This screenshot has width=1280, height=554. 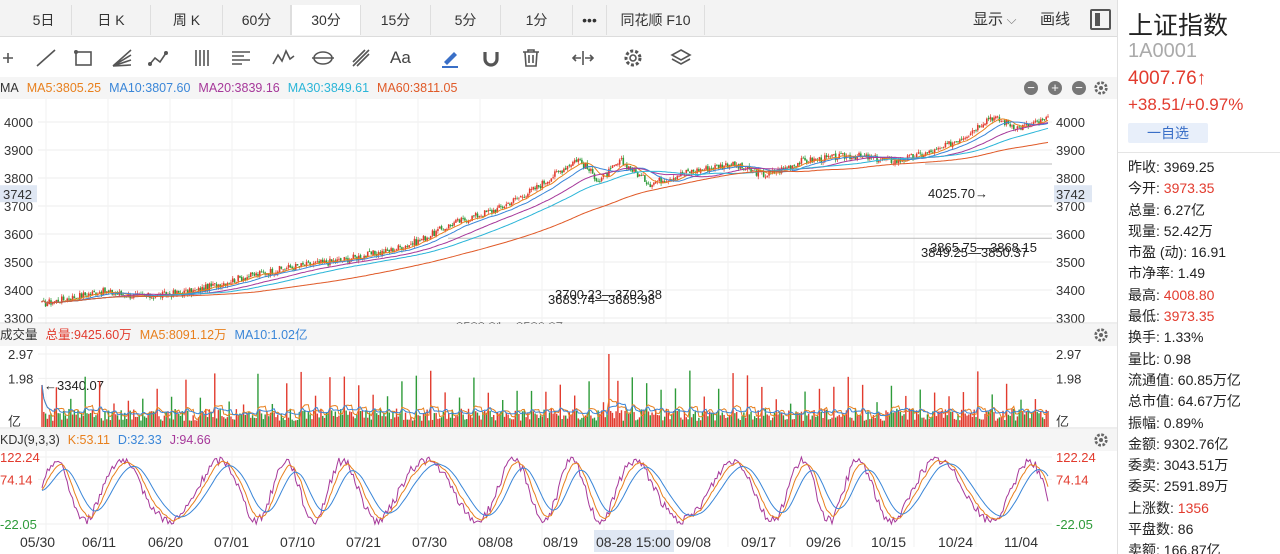 What do you see at coordinates (111, 20) in the screenshot?
I see `period-tab-1: 日 K` at bounding box center [111, 20].